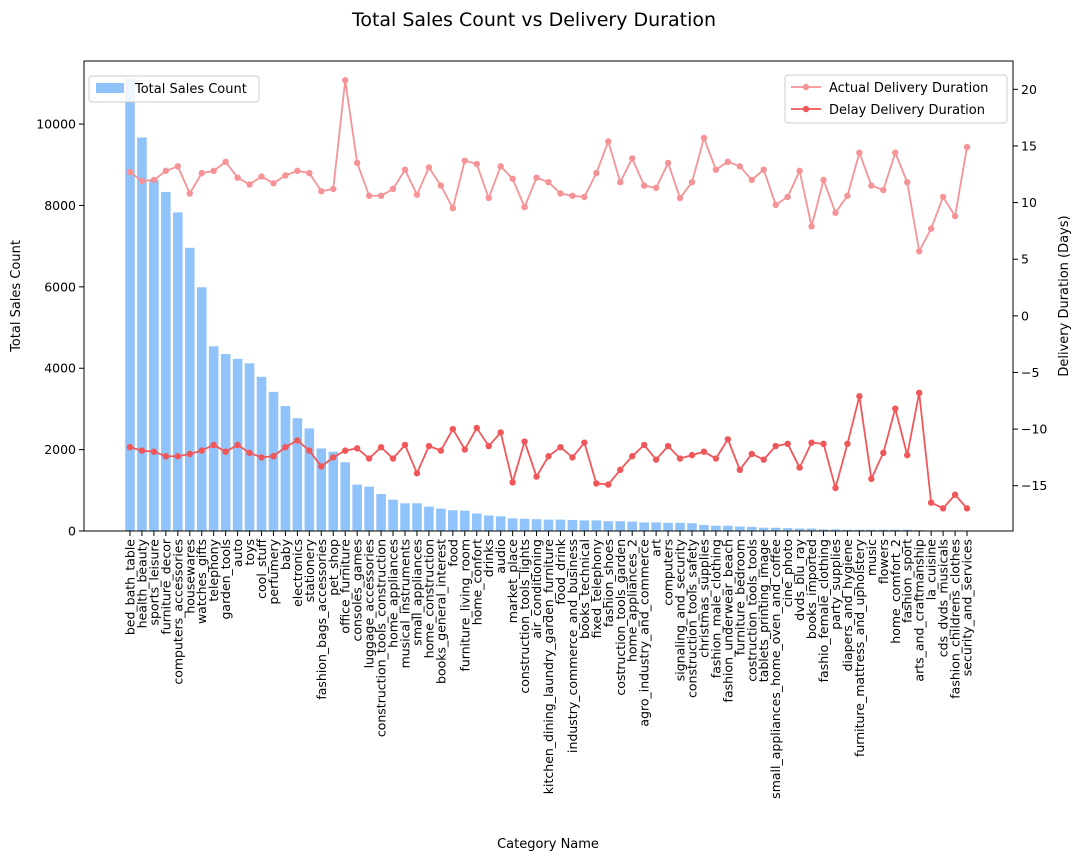 The image size is (1081, 860). What do you see at coordinates (201, 581) in the screenshot?
I see `x-tick-label: watches_gifts` at bounding box center [201, 581].